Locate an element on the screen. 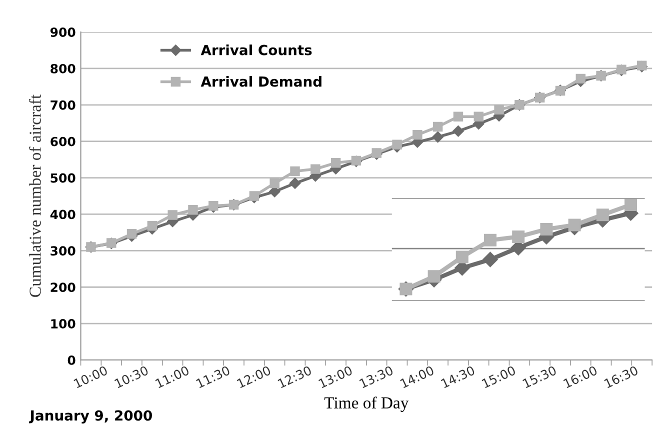 The height and width of the screenshot is (445, 662). y-tick-label: 300 is located at coordinates (63, 251).